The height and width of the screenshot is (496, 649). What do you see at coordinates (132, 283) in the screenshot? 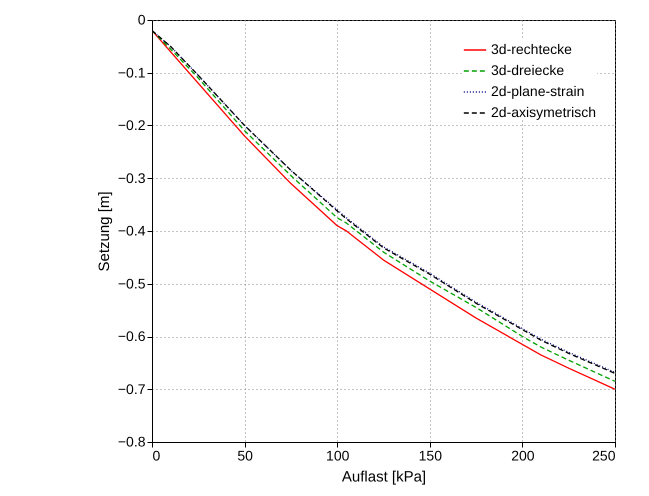
I see `y-tick-label: −0.5` at bounding box center [132, 283].